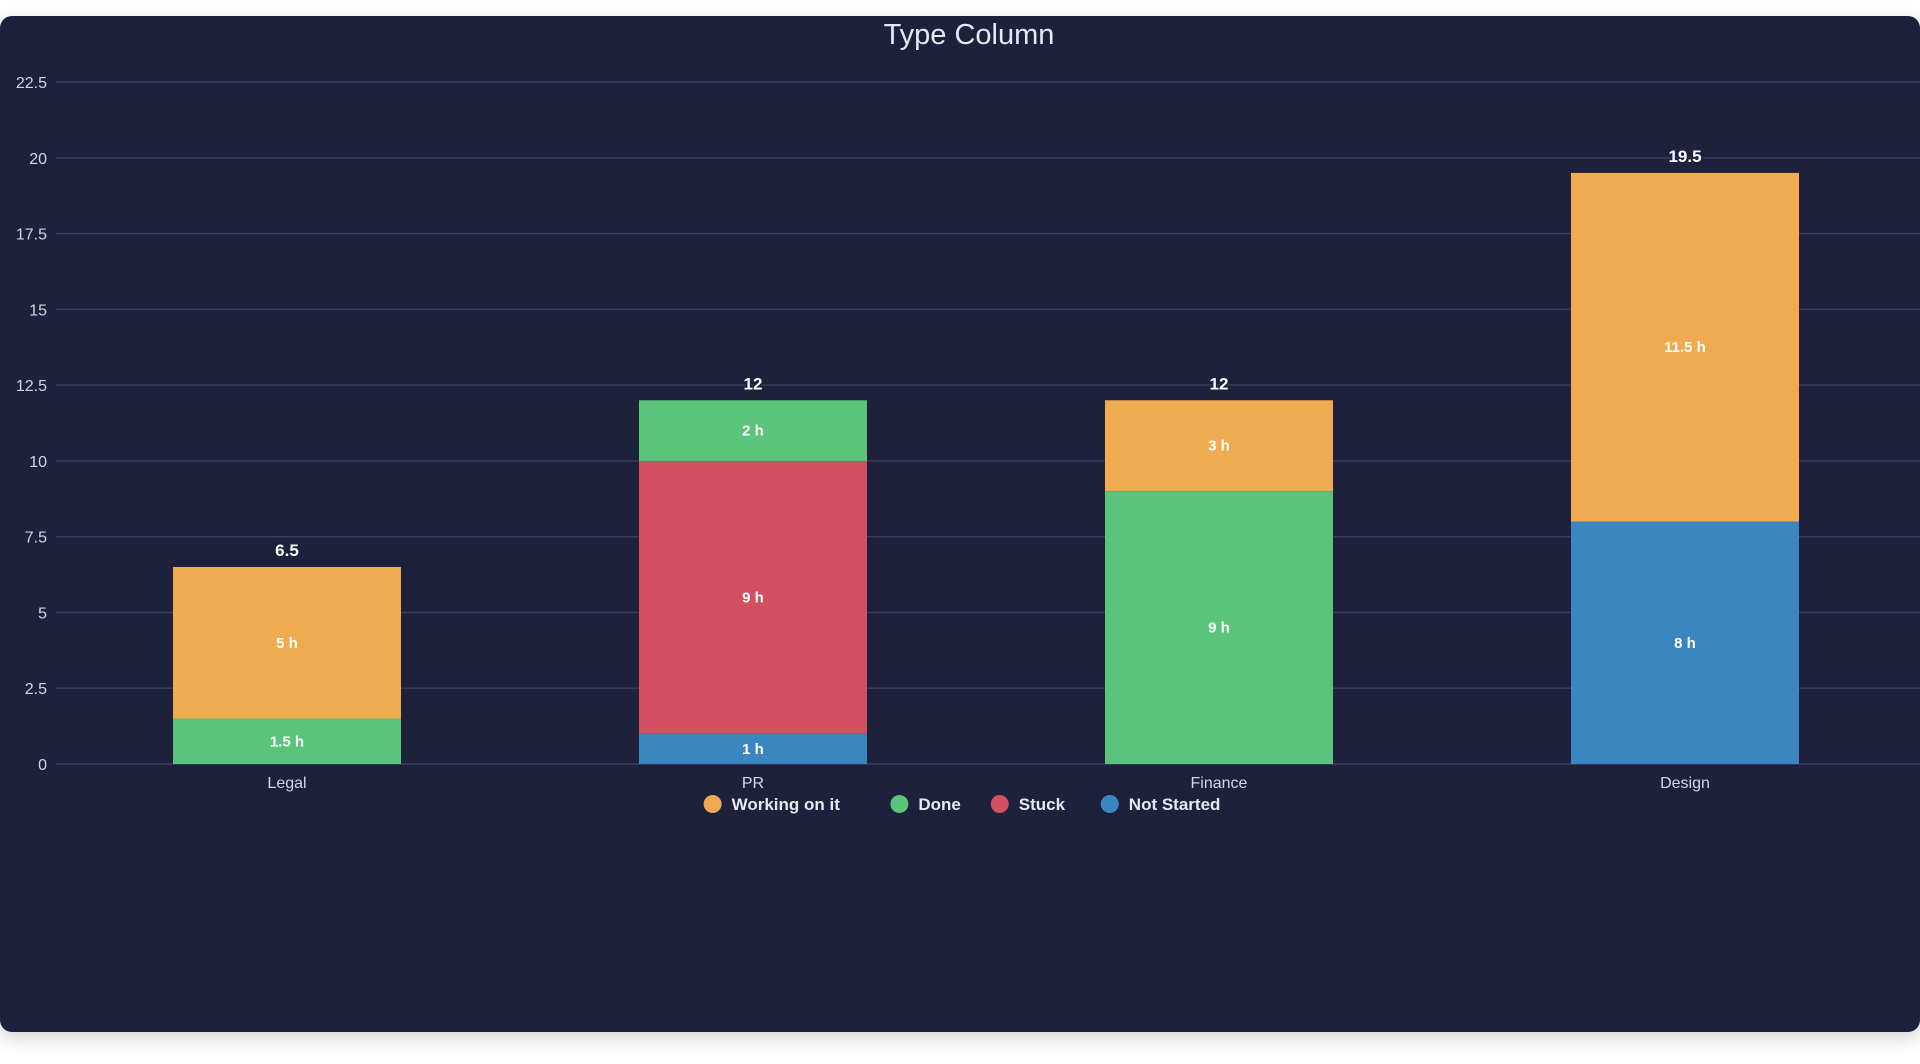 The width and height of the screenshot is (1920, 1064). I want to click on x-tick-label: PR, so click(753, 783).